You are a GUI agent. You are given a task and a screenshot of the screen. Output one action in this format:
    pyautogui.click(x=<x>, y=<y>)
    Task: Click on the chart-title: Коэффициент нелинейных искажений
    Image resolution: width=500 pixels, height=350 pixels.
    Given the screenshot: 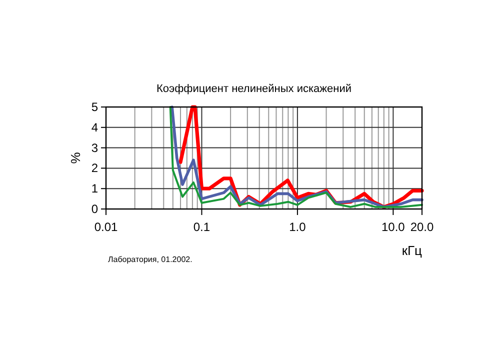 What is the action you would take?
    pyautogui.click(x=254, y=89)
    